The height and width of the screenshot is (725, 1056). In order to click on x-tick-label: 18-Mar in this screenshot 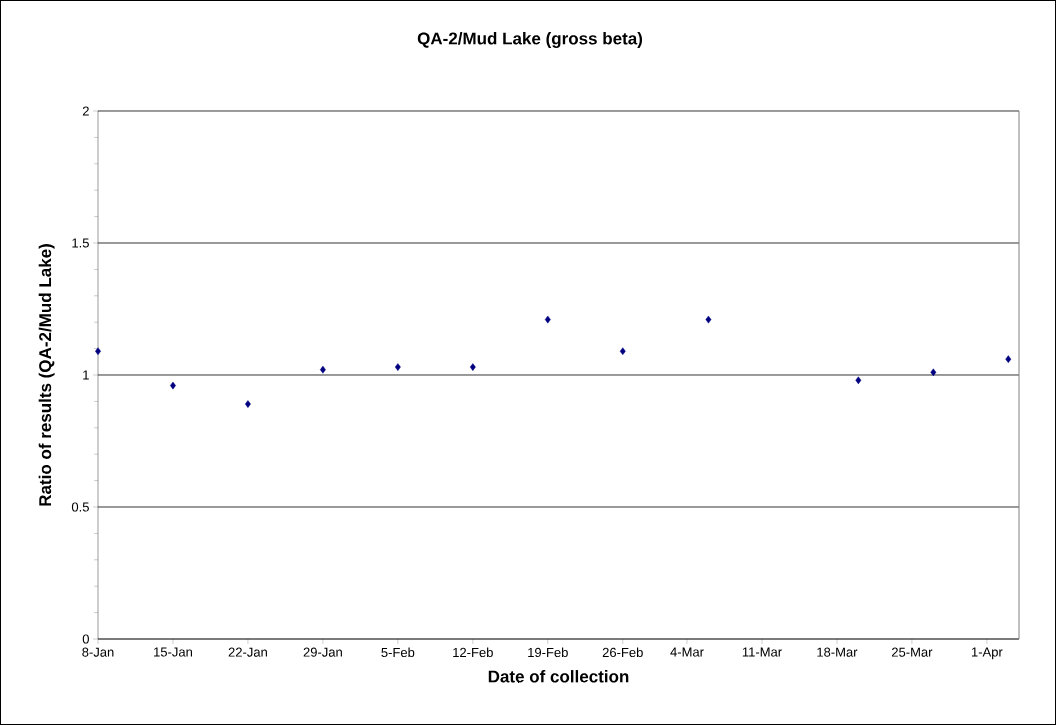, I will do `click(837, 652)`.